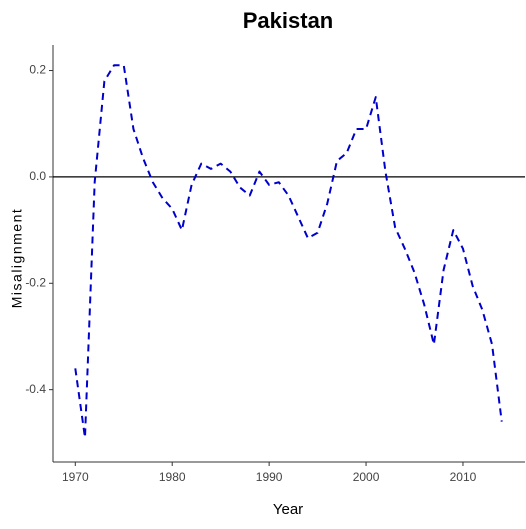 The image size is (526, 529). I want to click on y-tick-label: 0.0, so click(37, 176).